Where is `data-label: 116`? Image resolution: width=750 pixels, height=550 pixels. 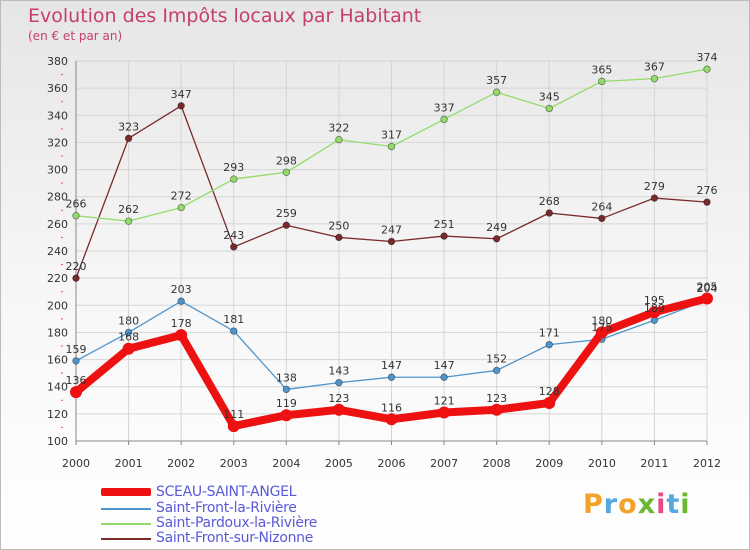
data-label: 116 is located at coordinates (391, 407).